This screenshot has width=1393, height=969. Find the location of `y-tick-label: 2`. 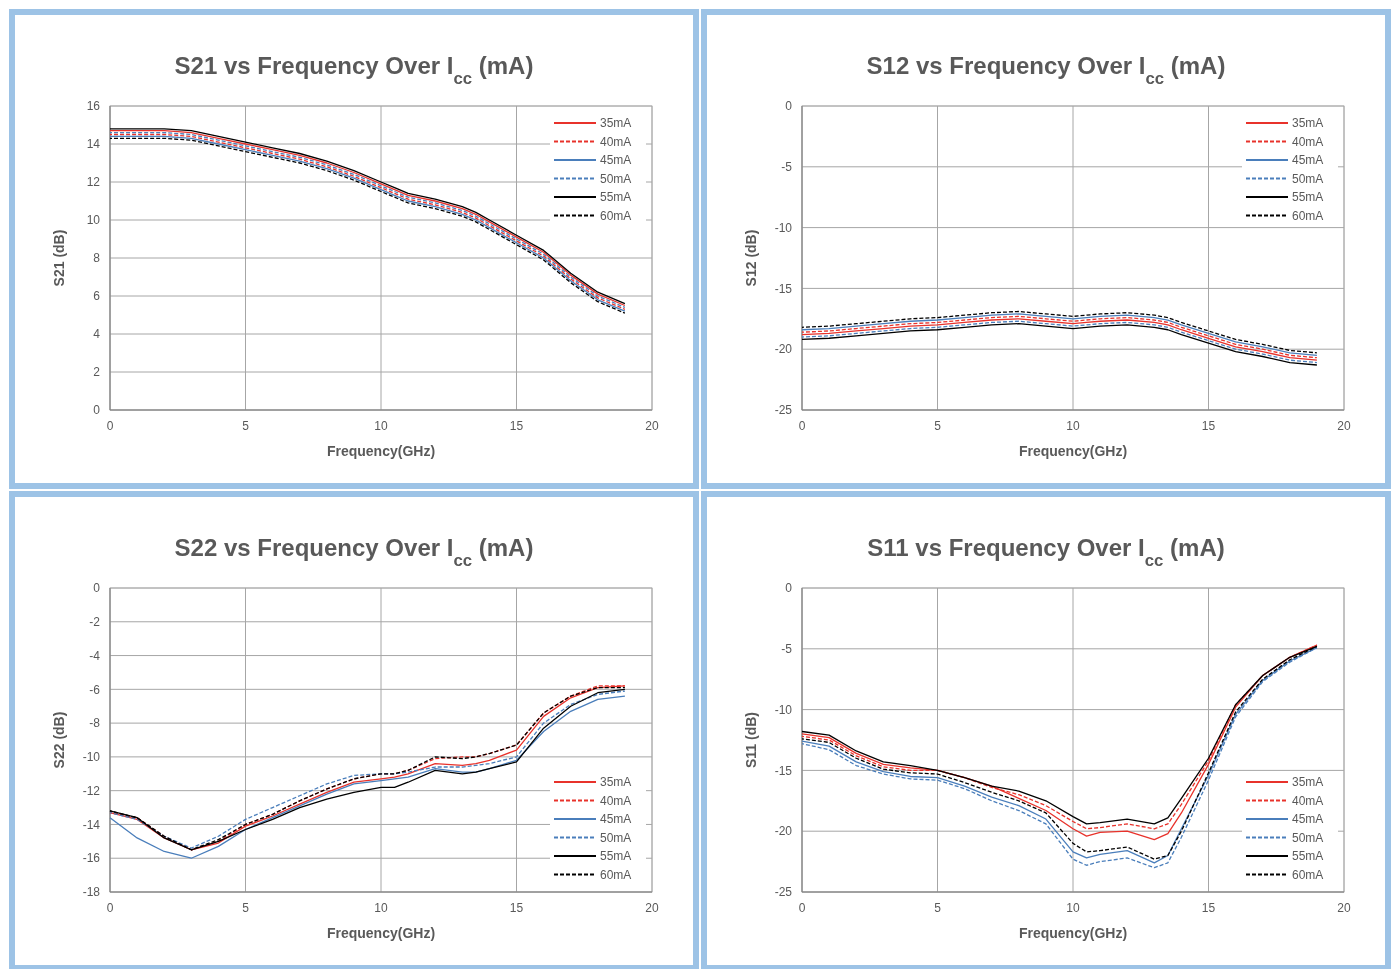

y-tick-label: 2 is located at coordinates (97, 372).